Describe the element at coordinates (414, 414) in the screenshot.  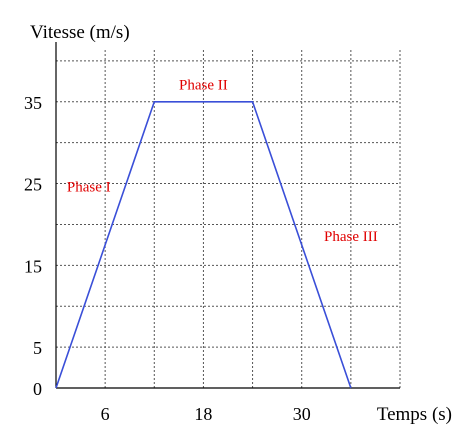
I see `x-axis-label: Temps (s)` at that location.